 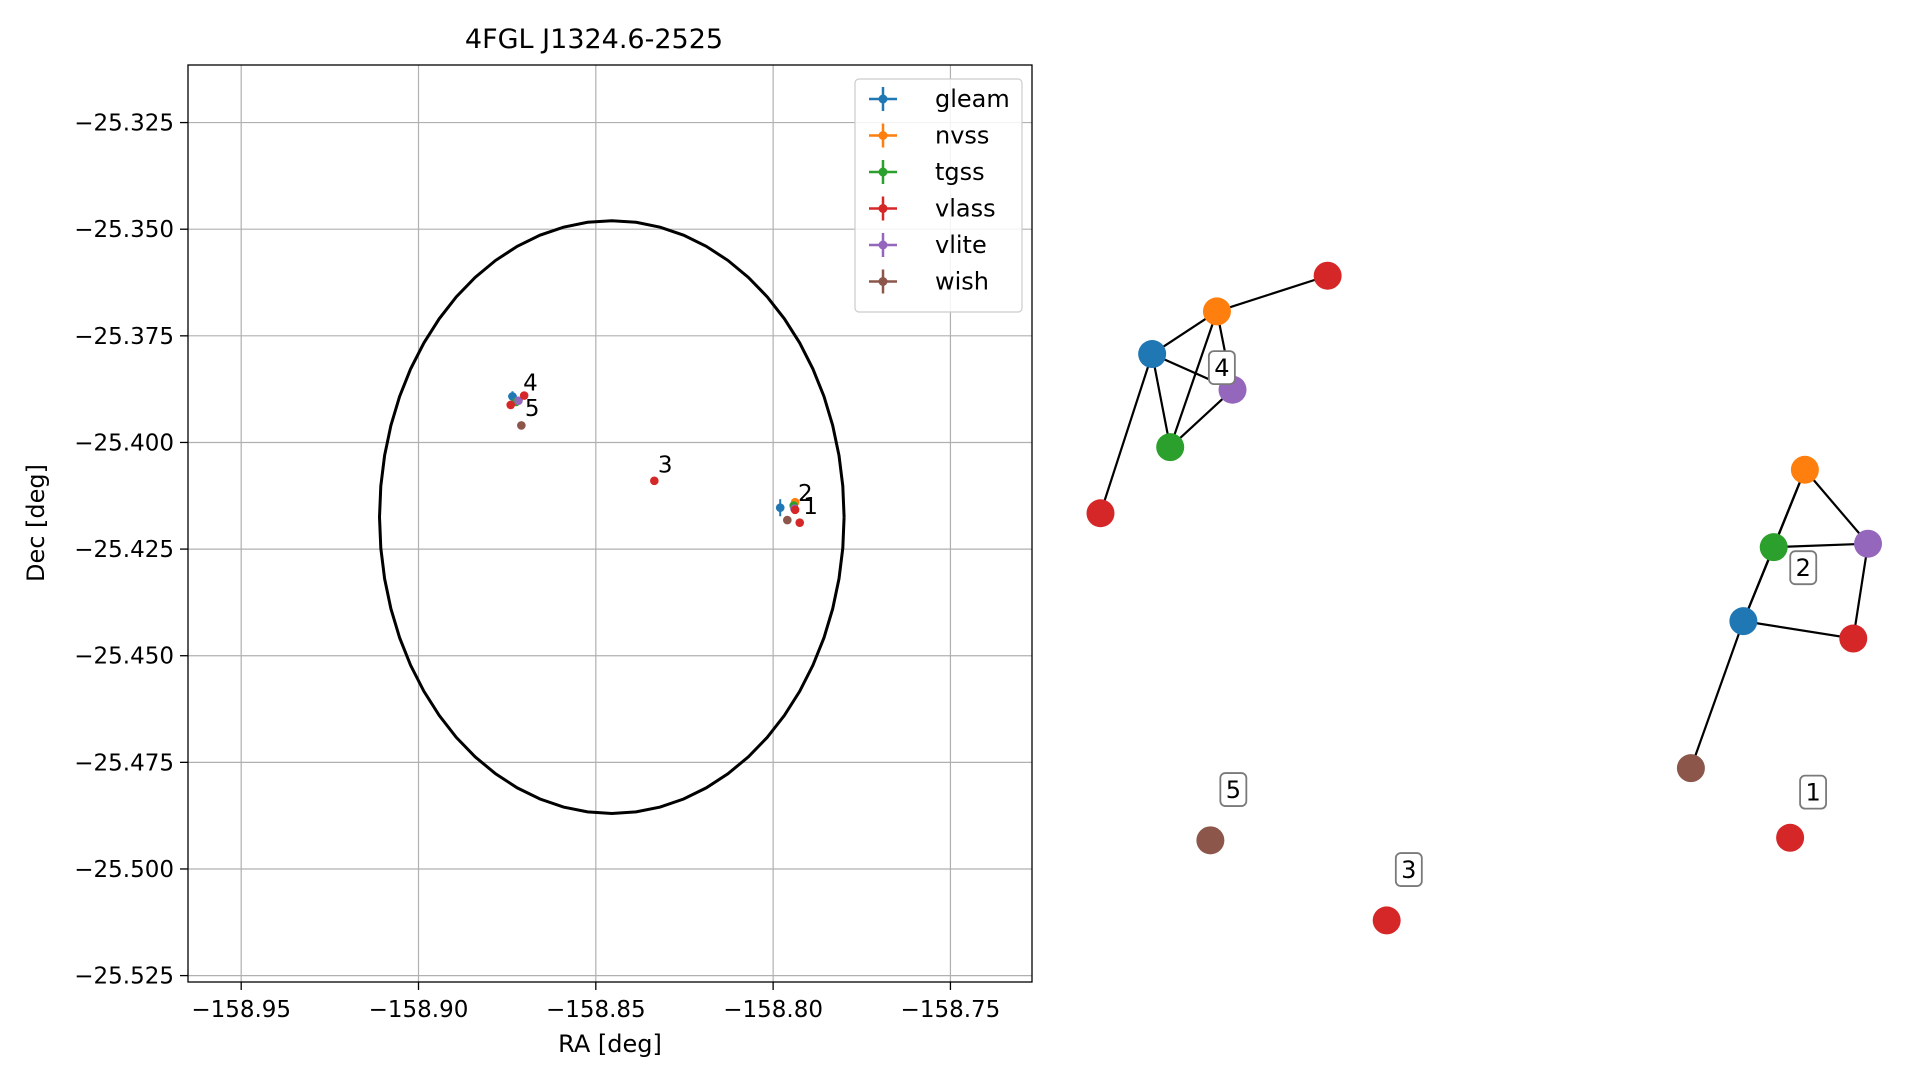 I want to click on x-tick-label: −158.80, so click(x=773, y=1010).